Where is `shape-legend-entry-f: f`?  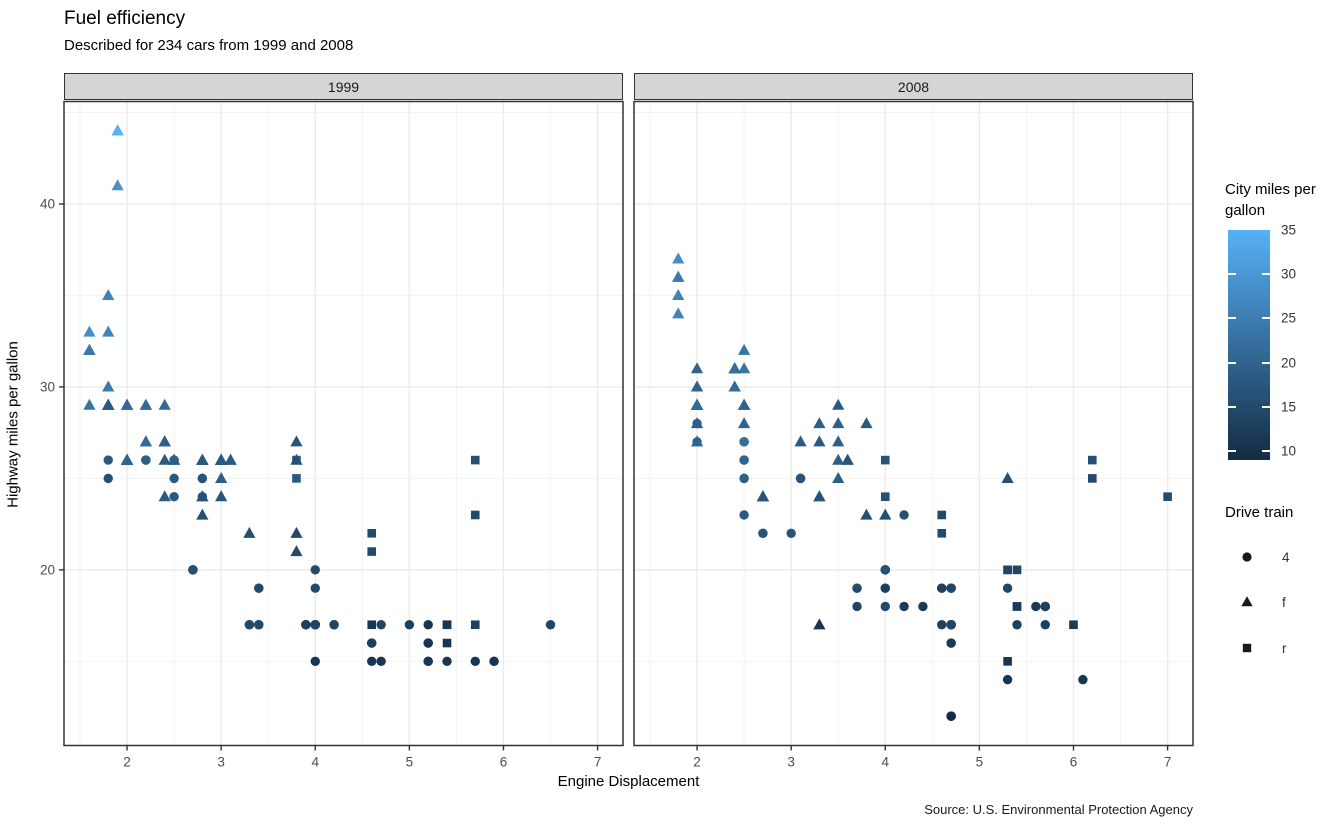
shape-legend-entry-f: f is located at coordinates (1289, 602).